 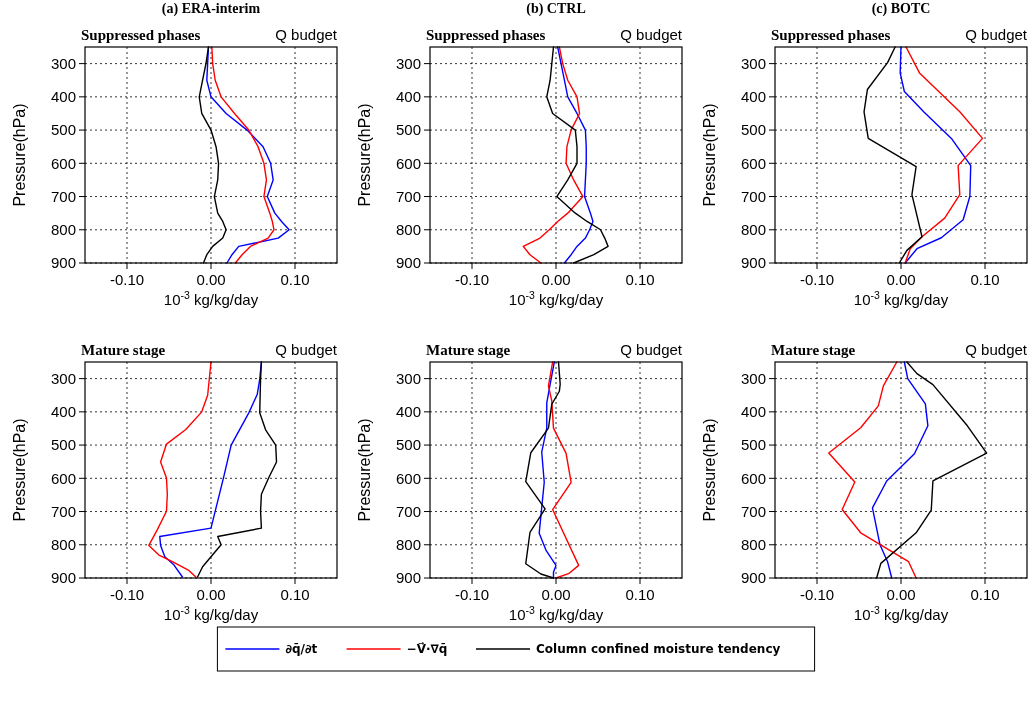 What do you see at coordinates (427, 649) in the screenshot?
I see `legend-label: −V⃗·∇q̄` at bounding box center [427, 649].